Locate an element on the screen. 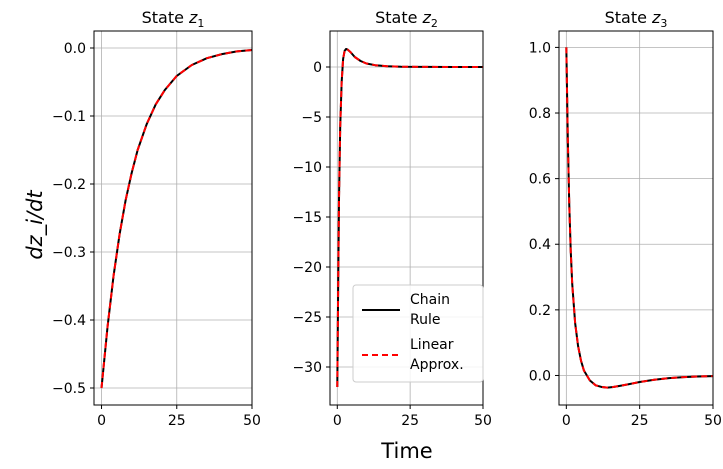 The height and width of the screenshot is (469, 723). panel-3-ytick-label-1: 0.2 is located at coordinates (540, 311).